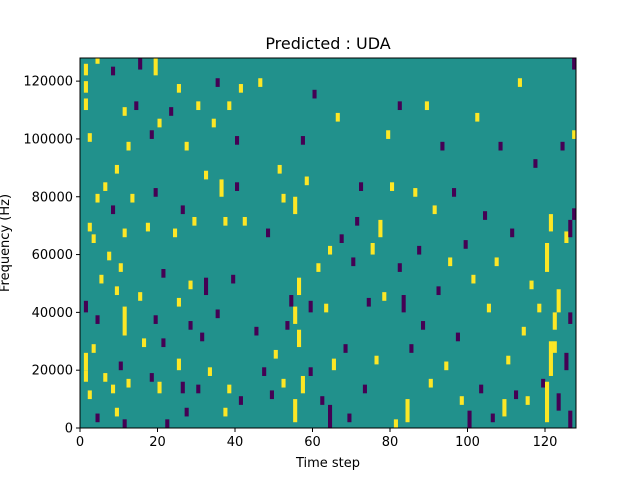 The width and height of the screenshot is (640, 480). I want to click on y-tick-label: 60000, so click(52, 255).